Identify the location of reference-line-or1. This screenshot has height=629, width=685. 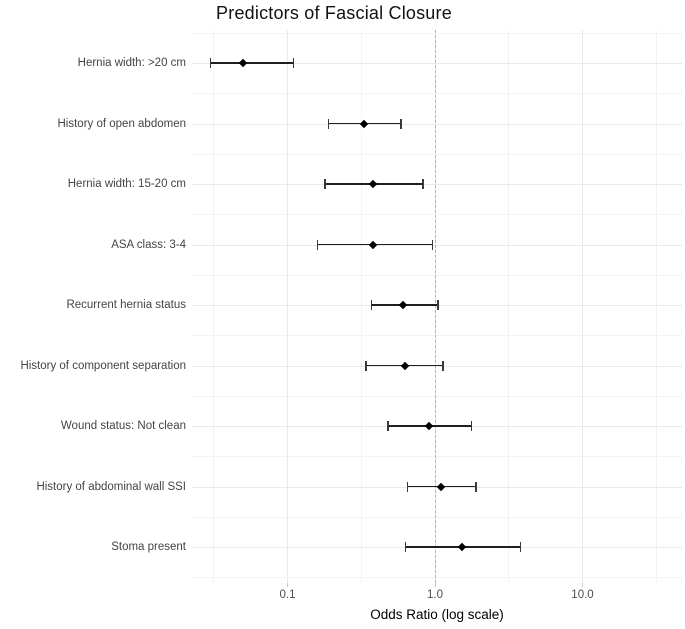
(435, 306).